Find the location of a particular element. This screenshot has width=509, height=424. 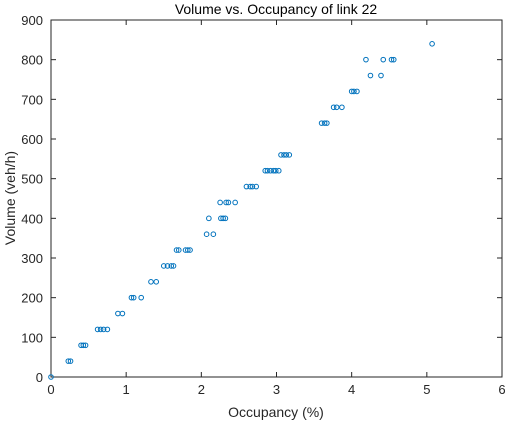

y-tick-label: 100 is located at coordinates (32, 337).